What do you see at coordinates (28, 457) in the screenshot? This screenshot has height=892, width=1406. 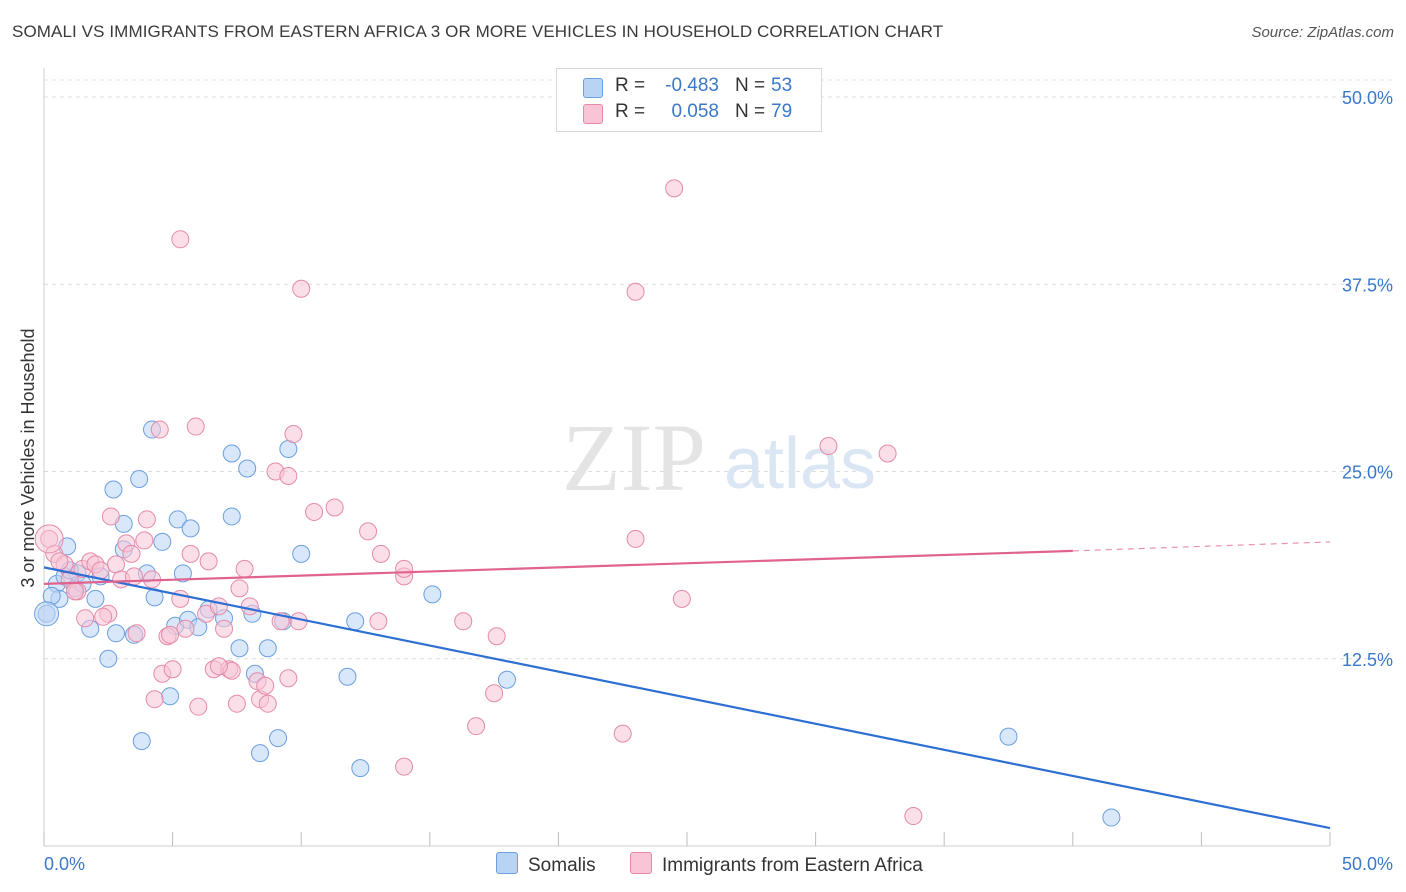 I see `y-axis-label: 3 or more Vehicles in Household` at bounding box center [28, 457].